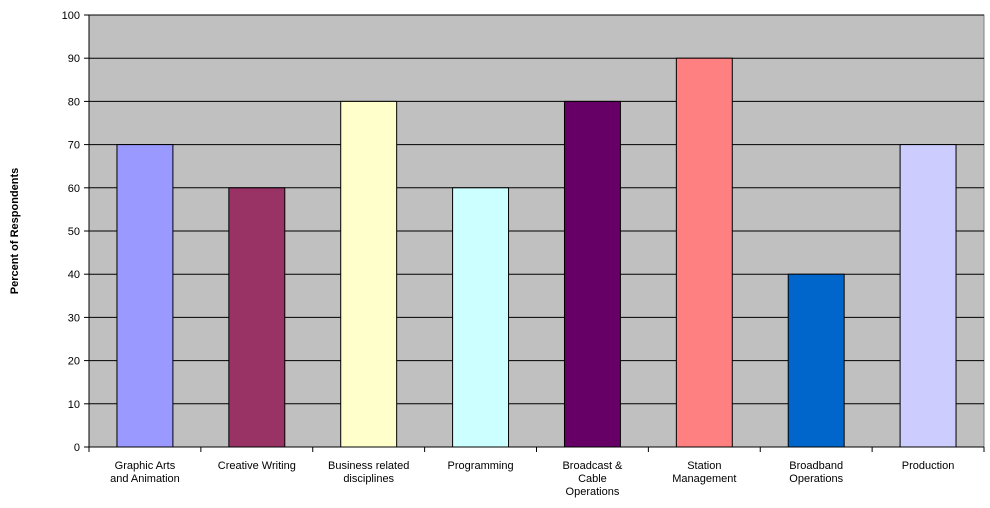 The width and height of the screenshot is (990, 508). Describe the element at coordinates (74, 189) in the screenshot. I see `y-tick-label: 60` at that location.